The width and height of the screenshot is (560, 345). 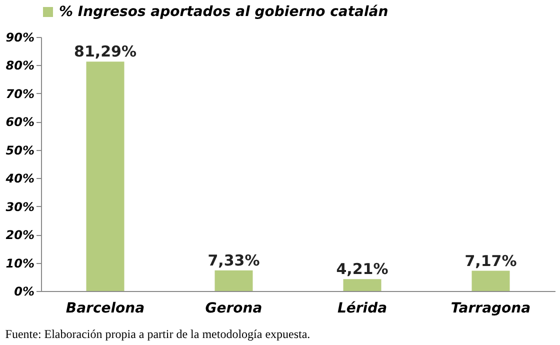 I want to click on legend-label: % Ingresos aportados al gobierno catalán, so click(x=223, y=12).